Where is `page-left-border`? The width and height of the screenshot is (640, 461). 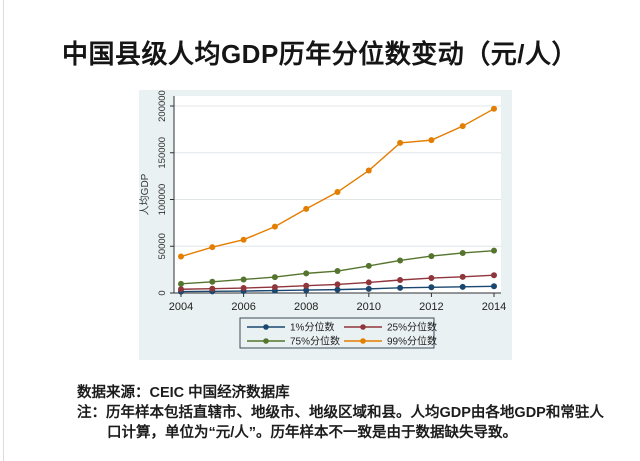 page-left-border is located at coordinates (3, 230).